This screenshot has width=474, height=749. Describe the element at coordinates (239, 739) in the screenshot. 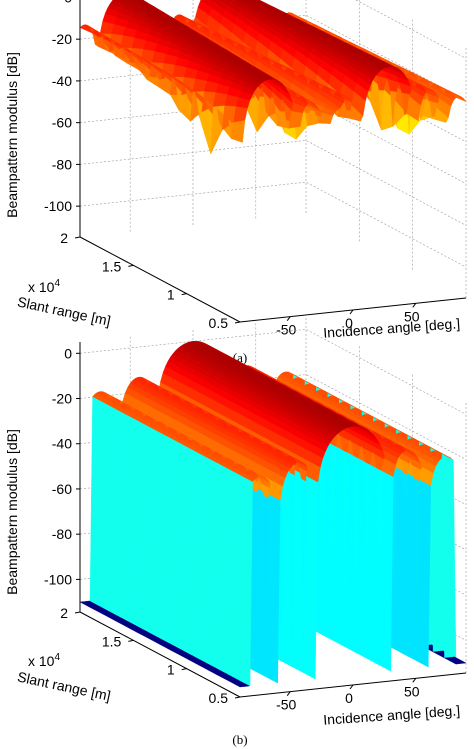

I see `panel-caption-b: (b)` at that location.